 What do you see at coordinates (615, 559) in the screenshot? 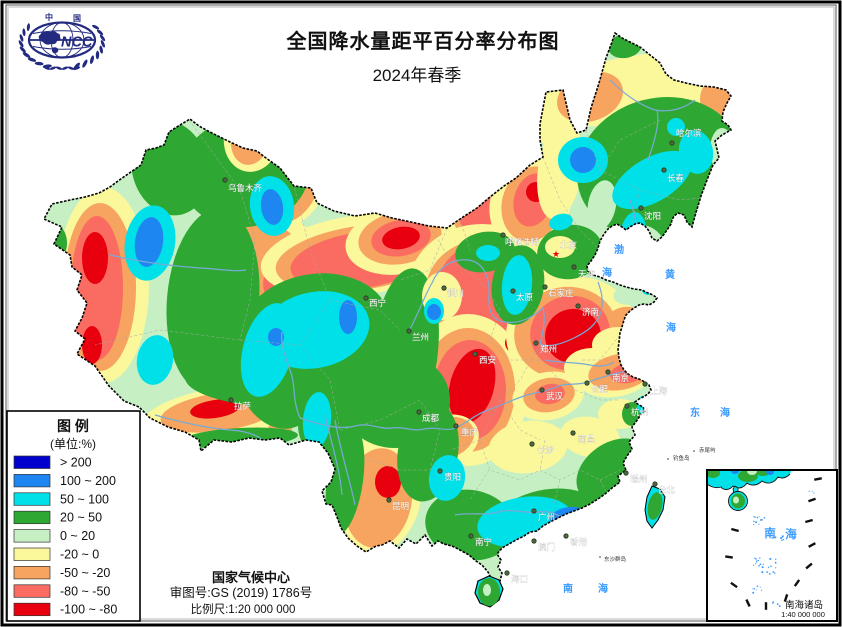
I see `svg-text: 东沙群岛` at bounding box center [615, 559].